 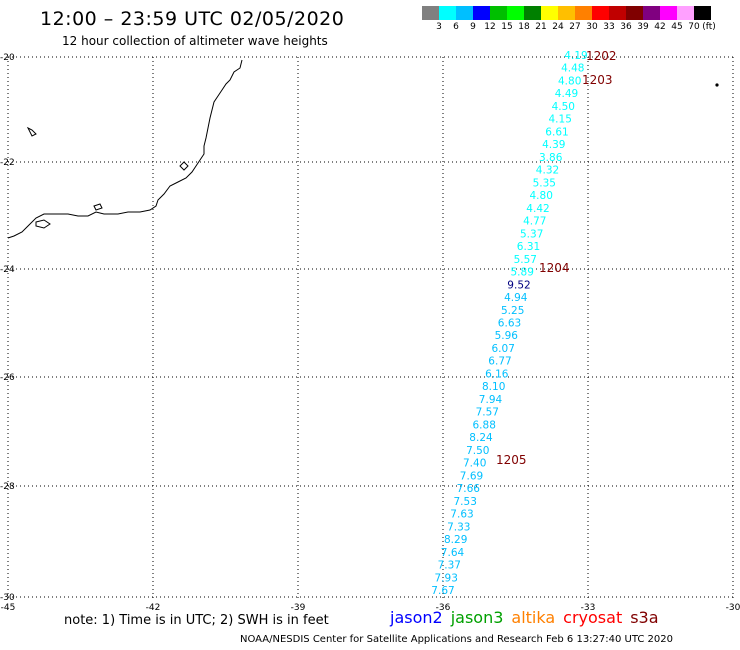 I want to click on swh-value: 4.48, so click(x=572, y=69).